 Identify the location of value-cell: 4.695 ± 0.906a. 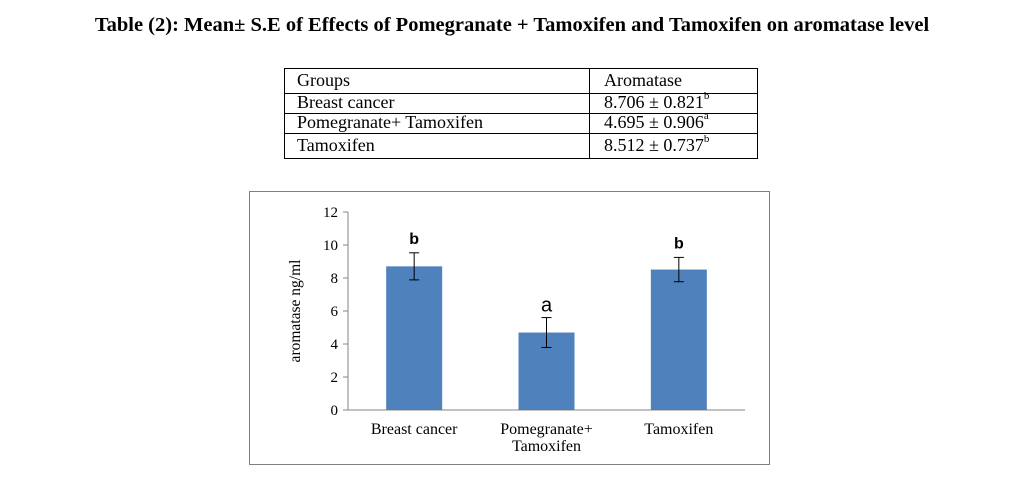
(673, 122).